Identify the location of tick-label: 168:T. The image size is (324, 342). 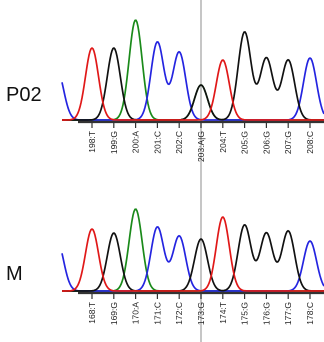
(92, 313).